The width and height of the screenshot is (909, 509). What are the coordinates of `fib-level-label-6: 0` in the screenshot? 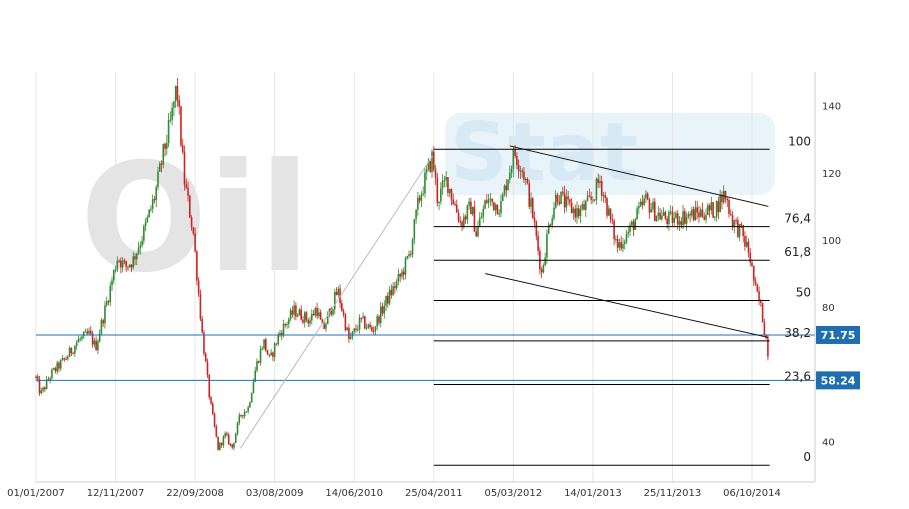 It's located at (807, 457).